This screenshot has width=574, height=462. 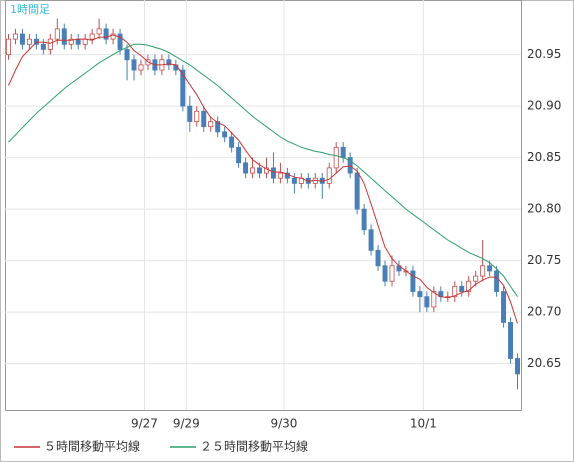 I want to click on y-tick-label: 20.75, so click(x=544, y=260).